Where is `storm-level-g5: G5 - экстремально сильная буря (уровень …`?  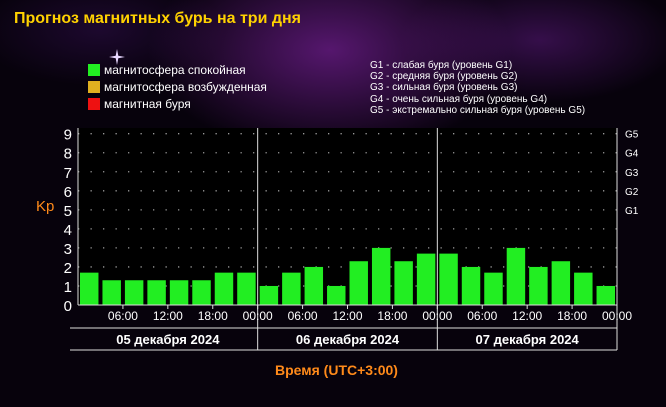 storm-level-g5: G5 - экстремально сильная буря (уровень … is located at coordinates (478, 110).